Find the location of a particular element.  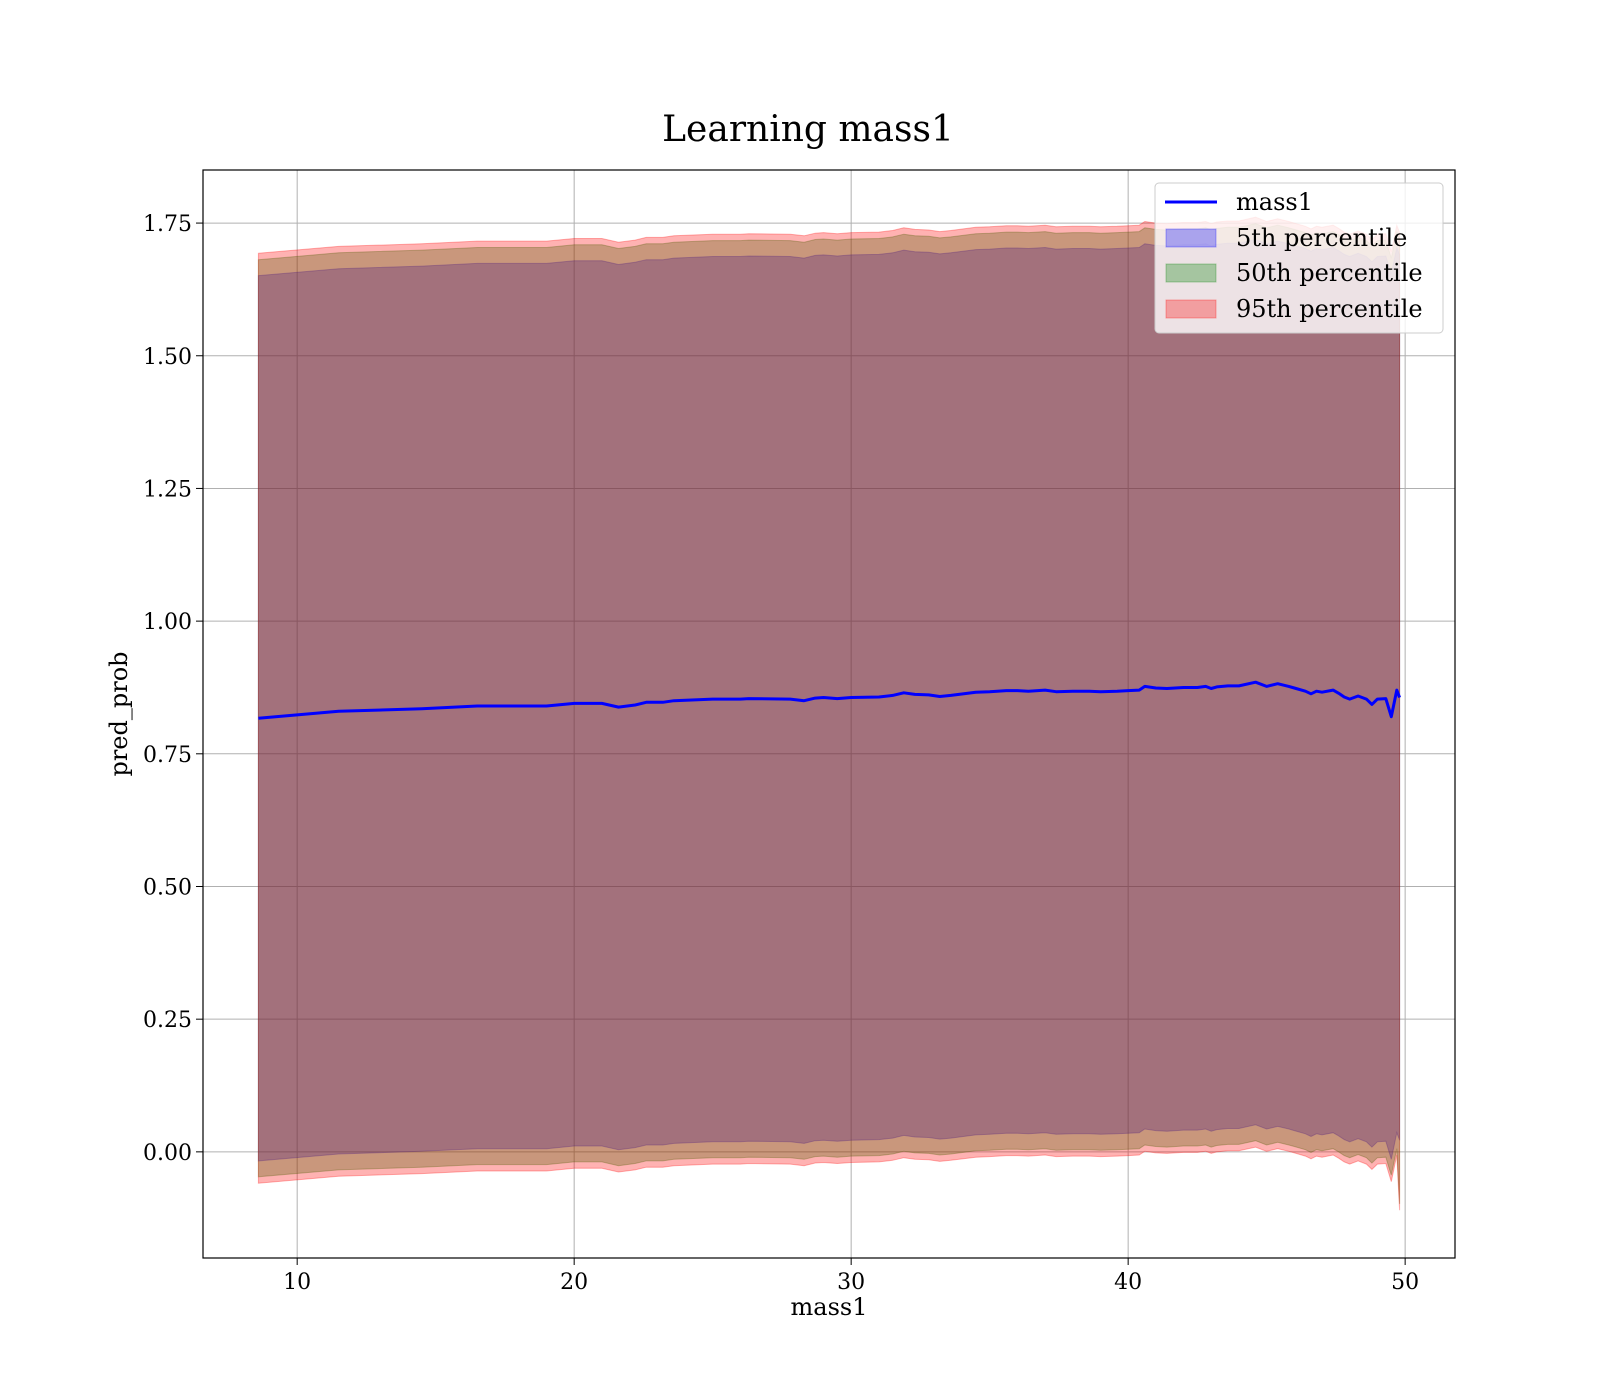

legend-handle-50th-percentile is located at coordinates (1191, 273).